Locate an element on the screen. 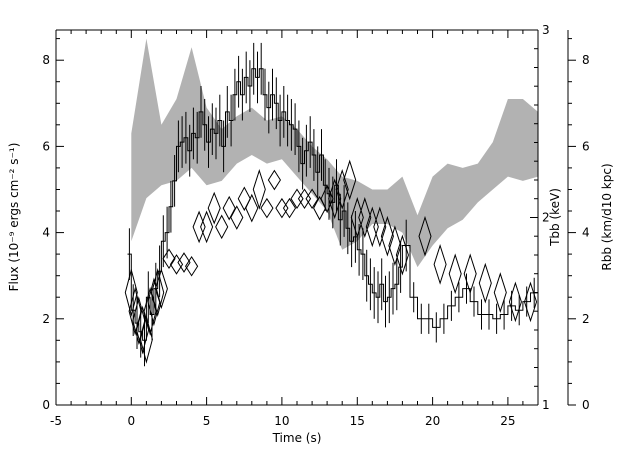  y-tick-label-right-radius: 2 is located at coordinates (586, 319).